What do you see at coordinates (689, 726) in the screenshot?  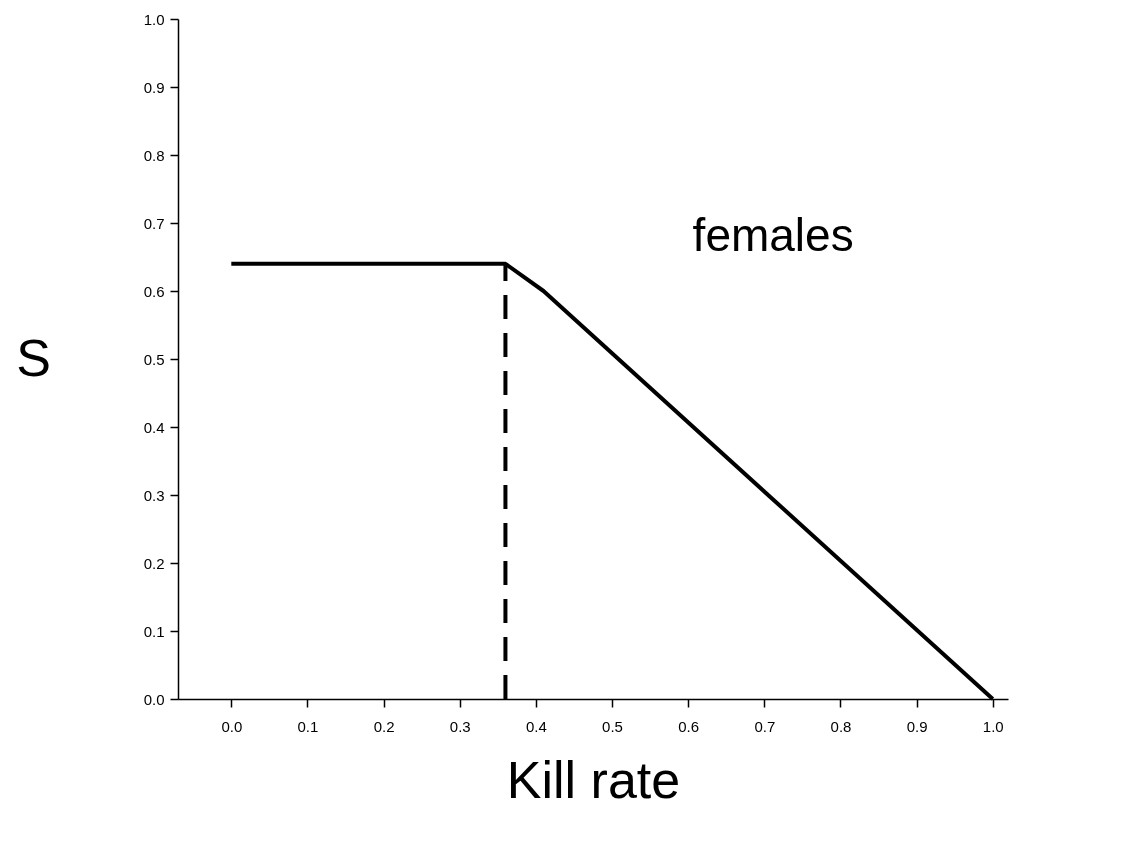 I see `x-tick-label: 0.6` at bounding box center [689, 726].